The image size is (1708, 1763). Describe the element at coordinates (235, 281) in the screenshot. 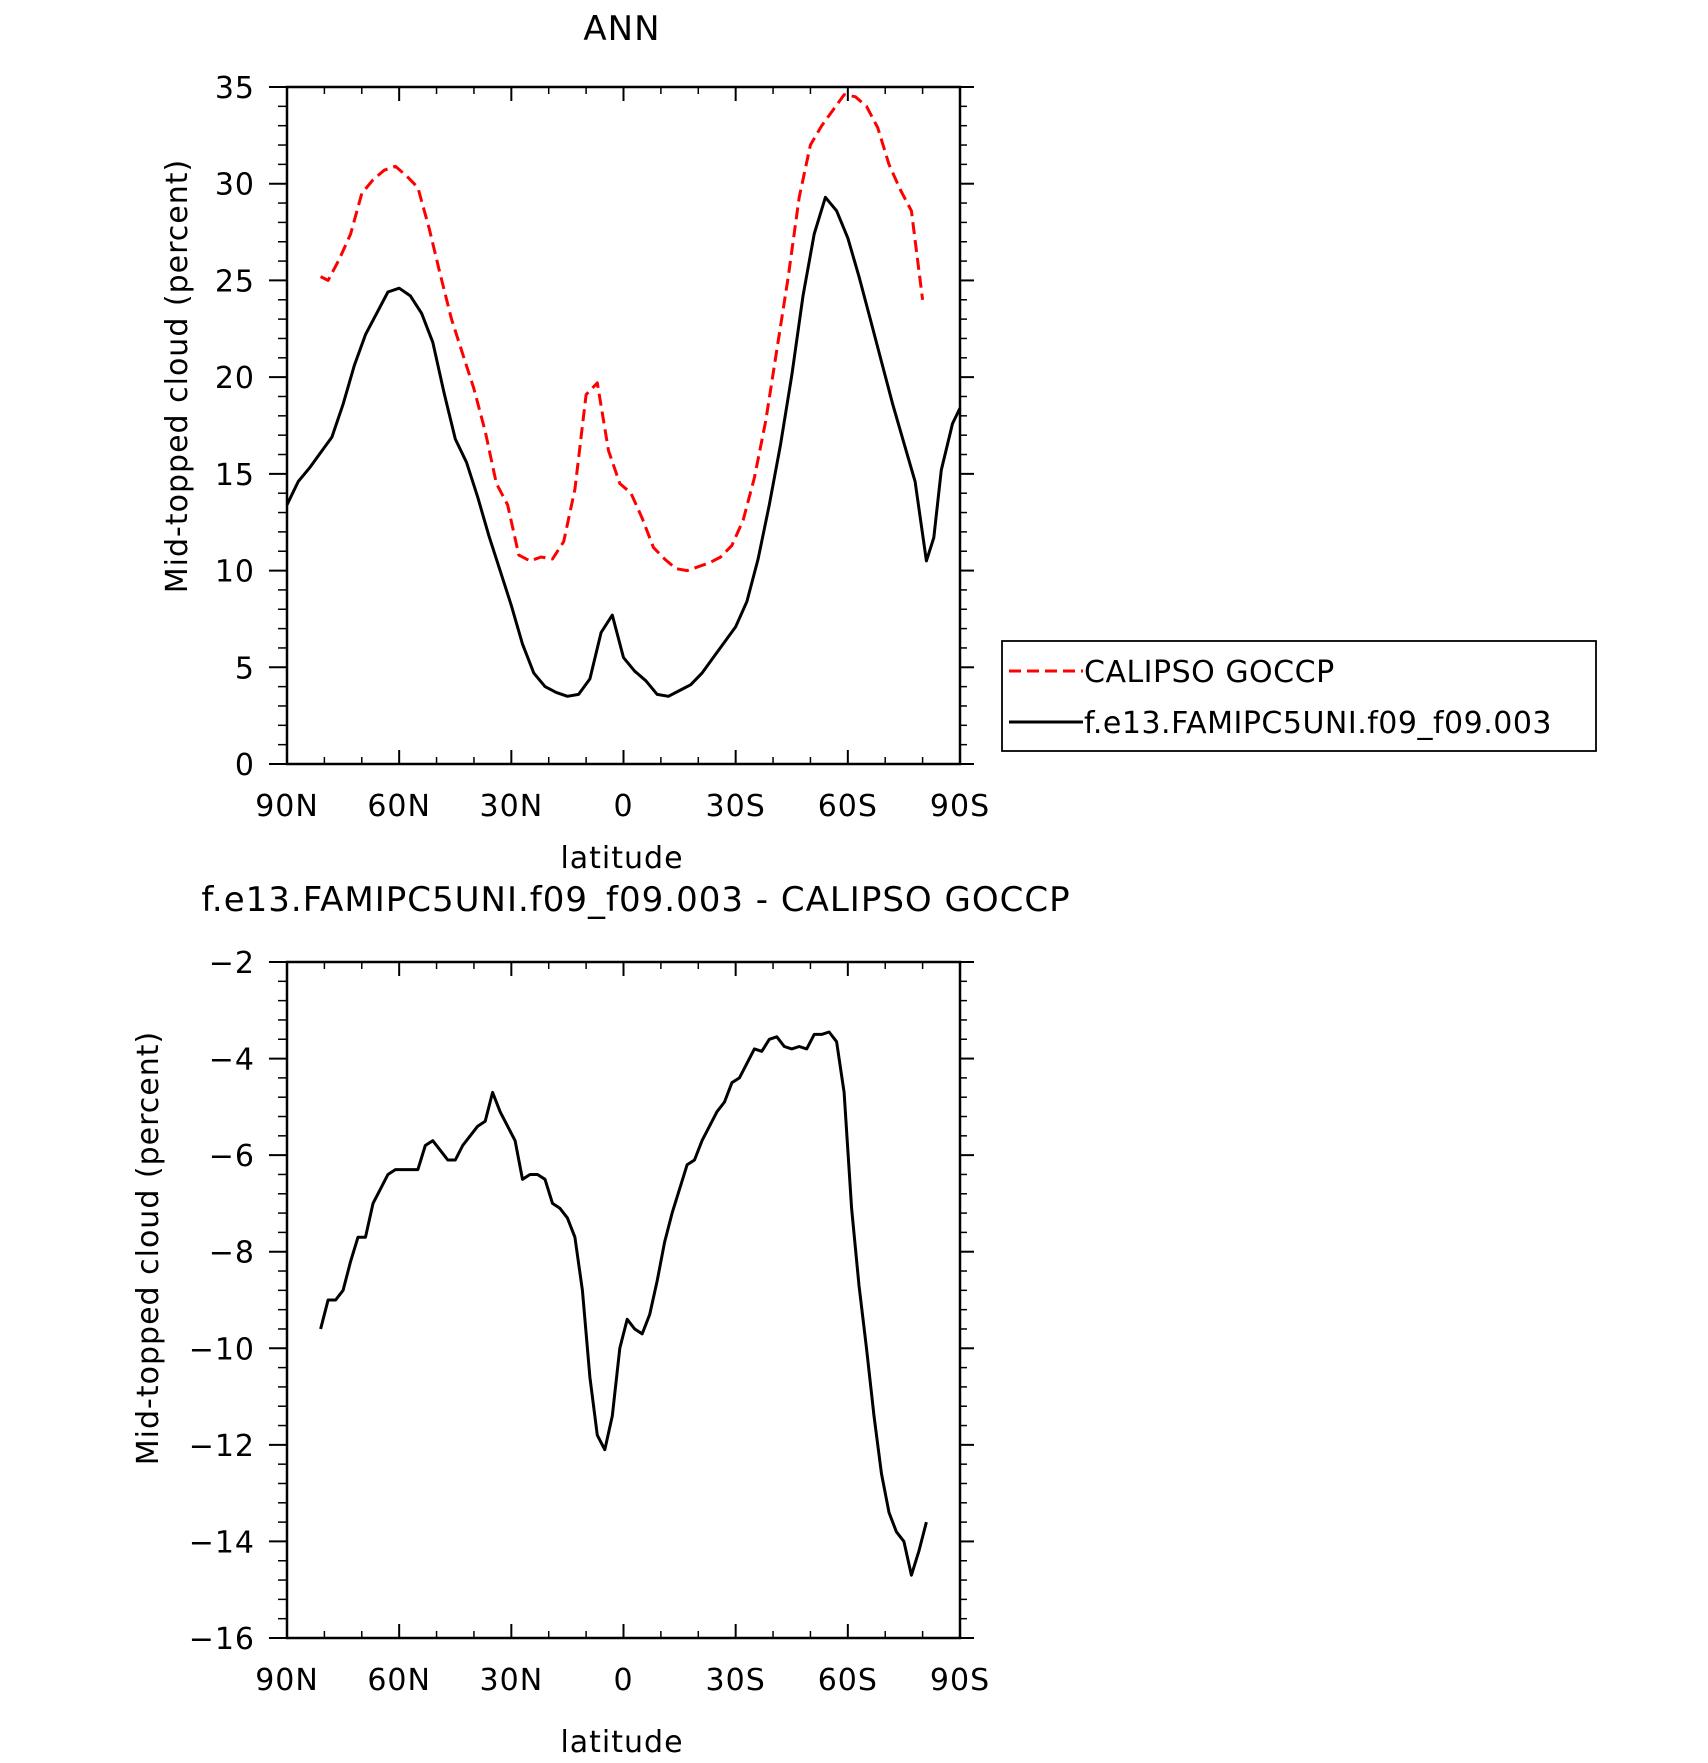

I see `y-tick-label-5: 25` at that location.